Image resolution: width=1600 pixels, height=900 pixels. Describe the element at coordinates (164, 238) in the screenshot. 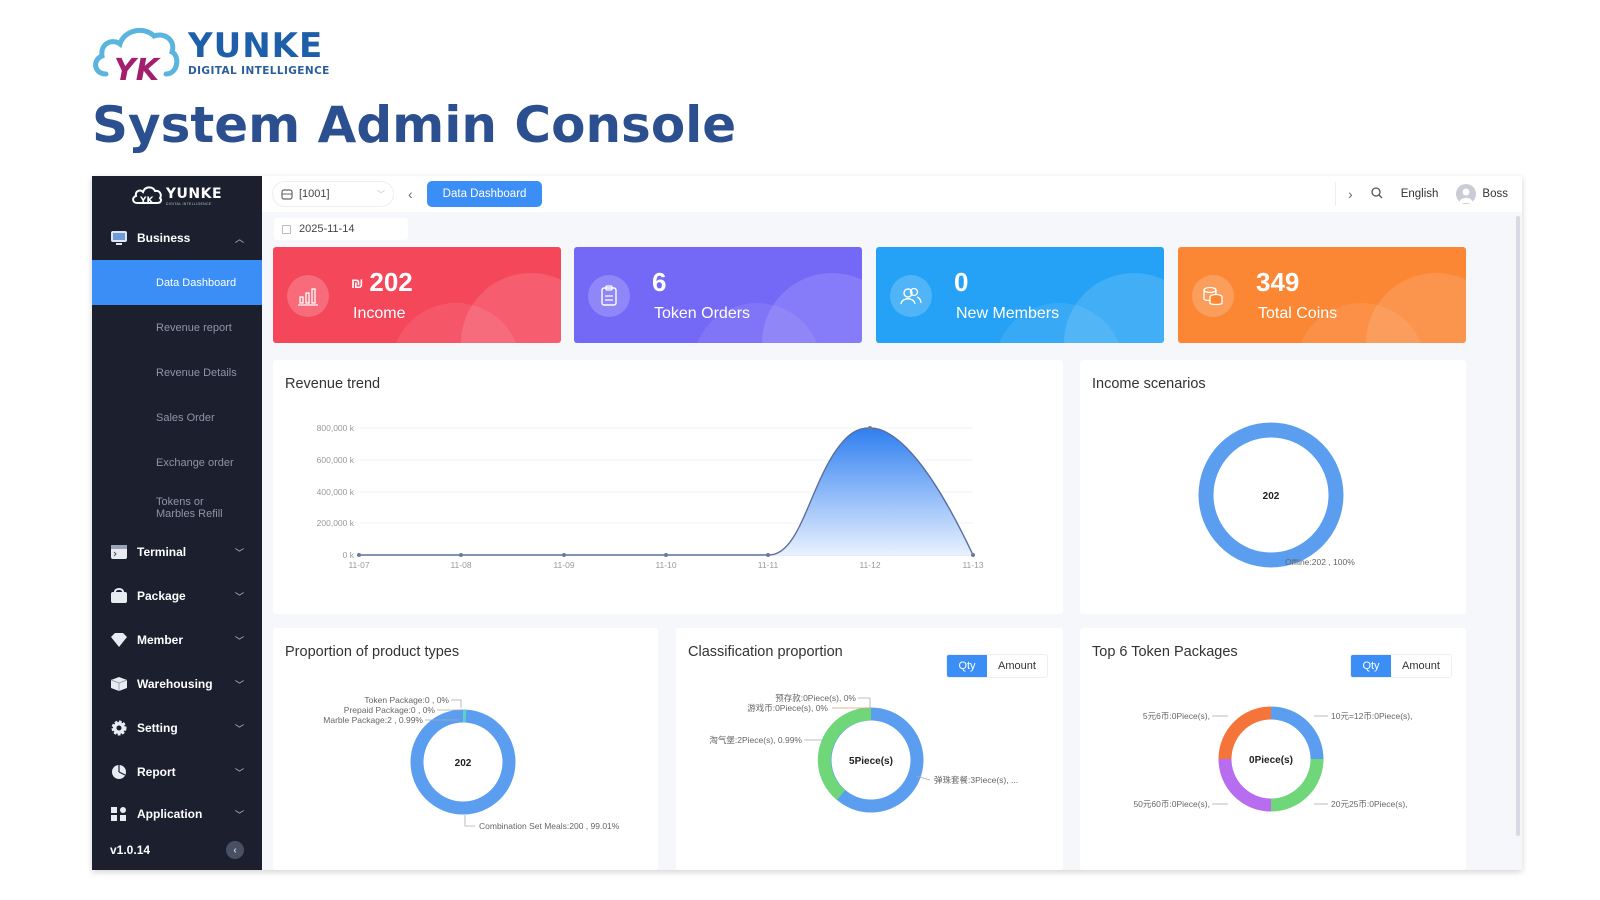

I see `sidebar-group-label: Business` at that location.